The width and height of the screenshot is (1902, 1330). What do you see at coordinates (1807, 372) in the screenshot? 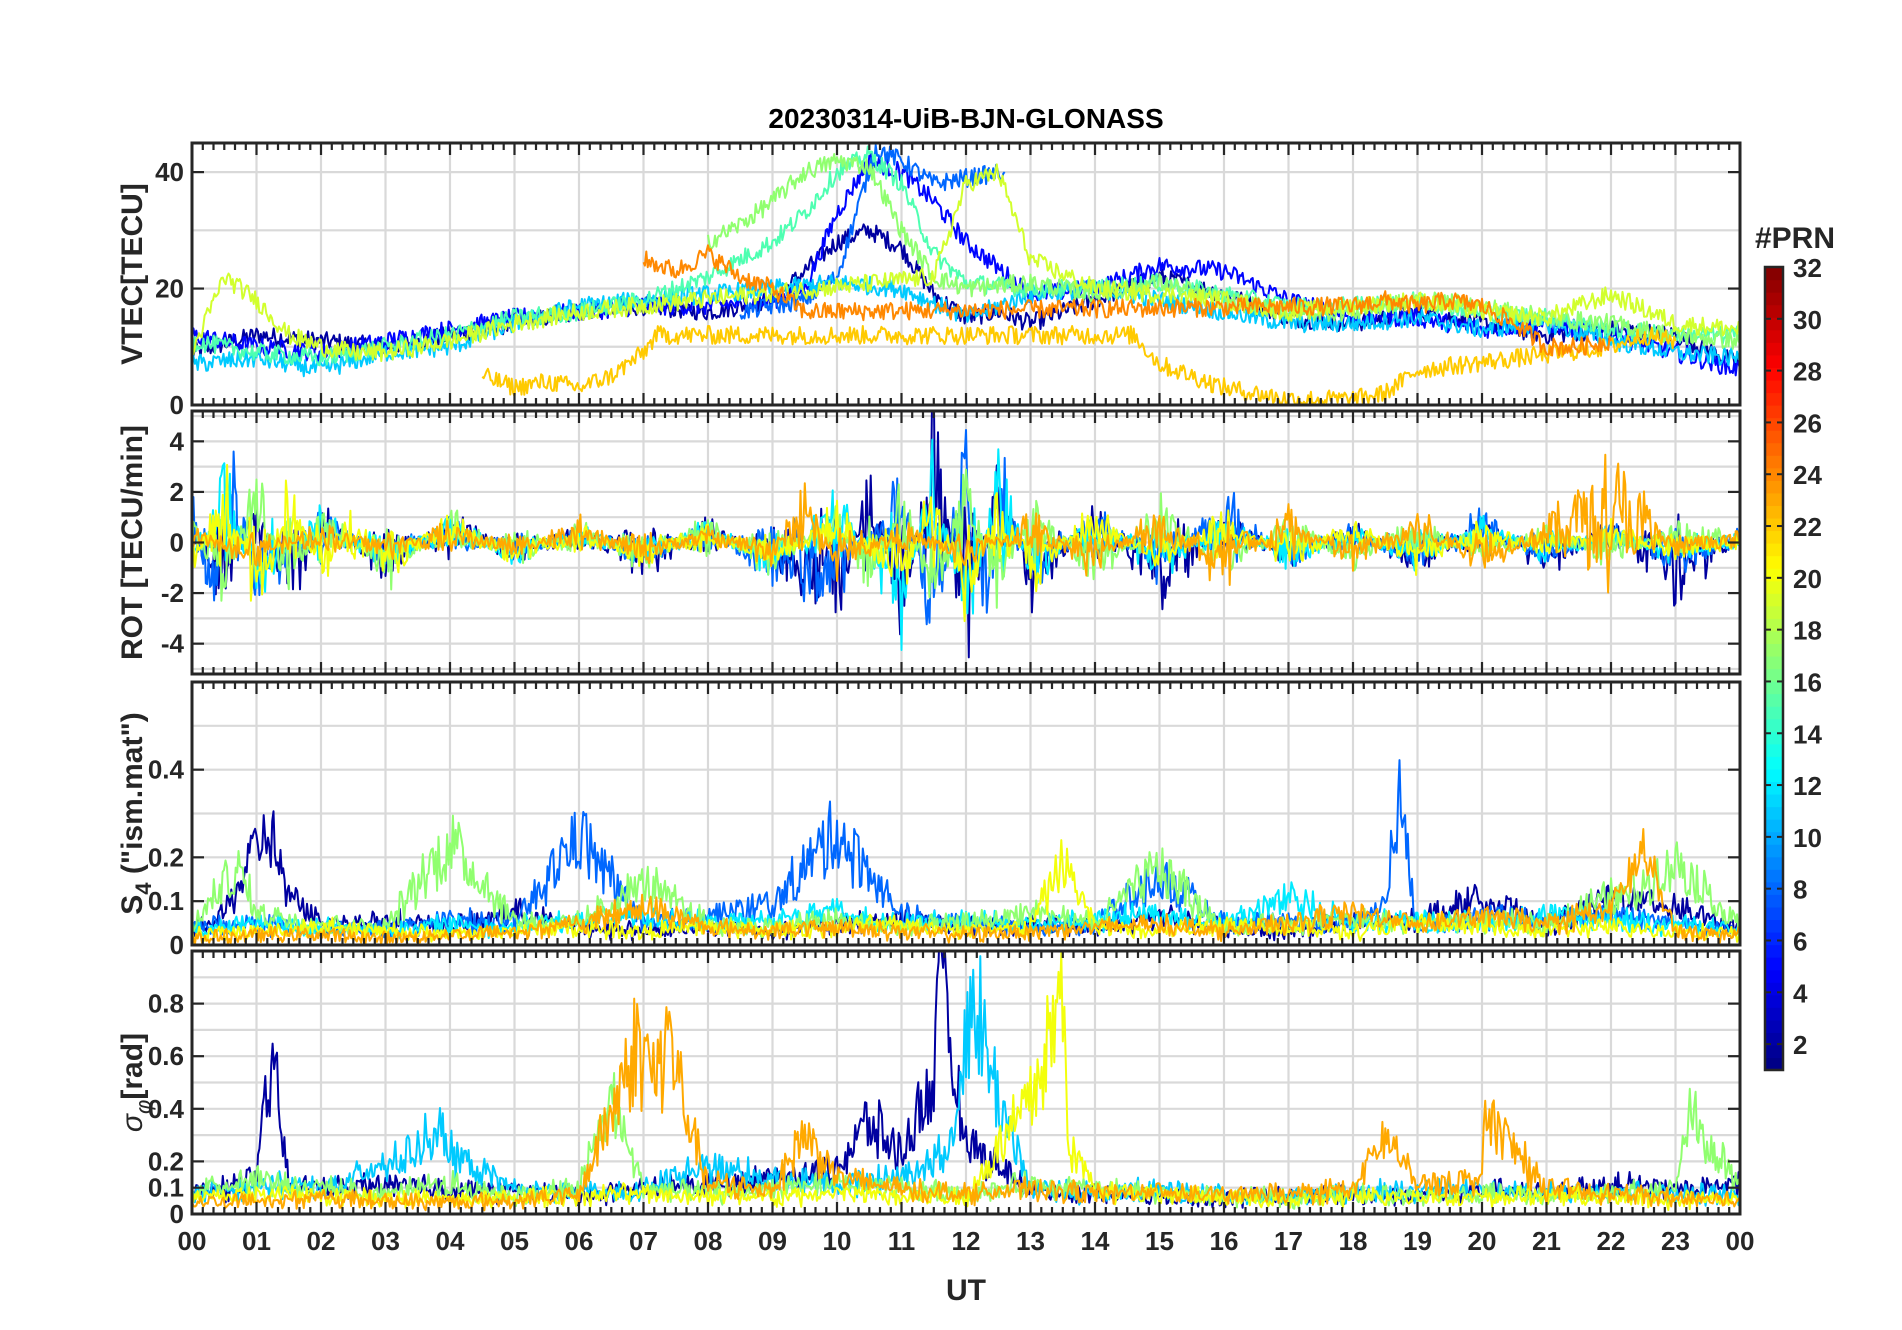
I see `colorbar-tick-label: 28` at bounding box center [1807, 372].